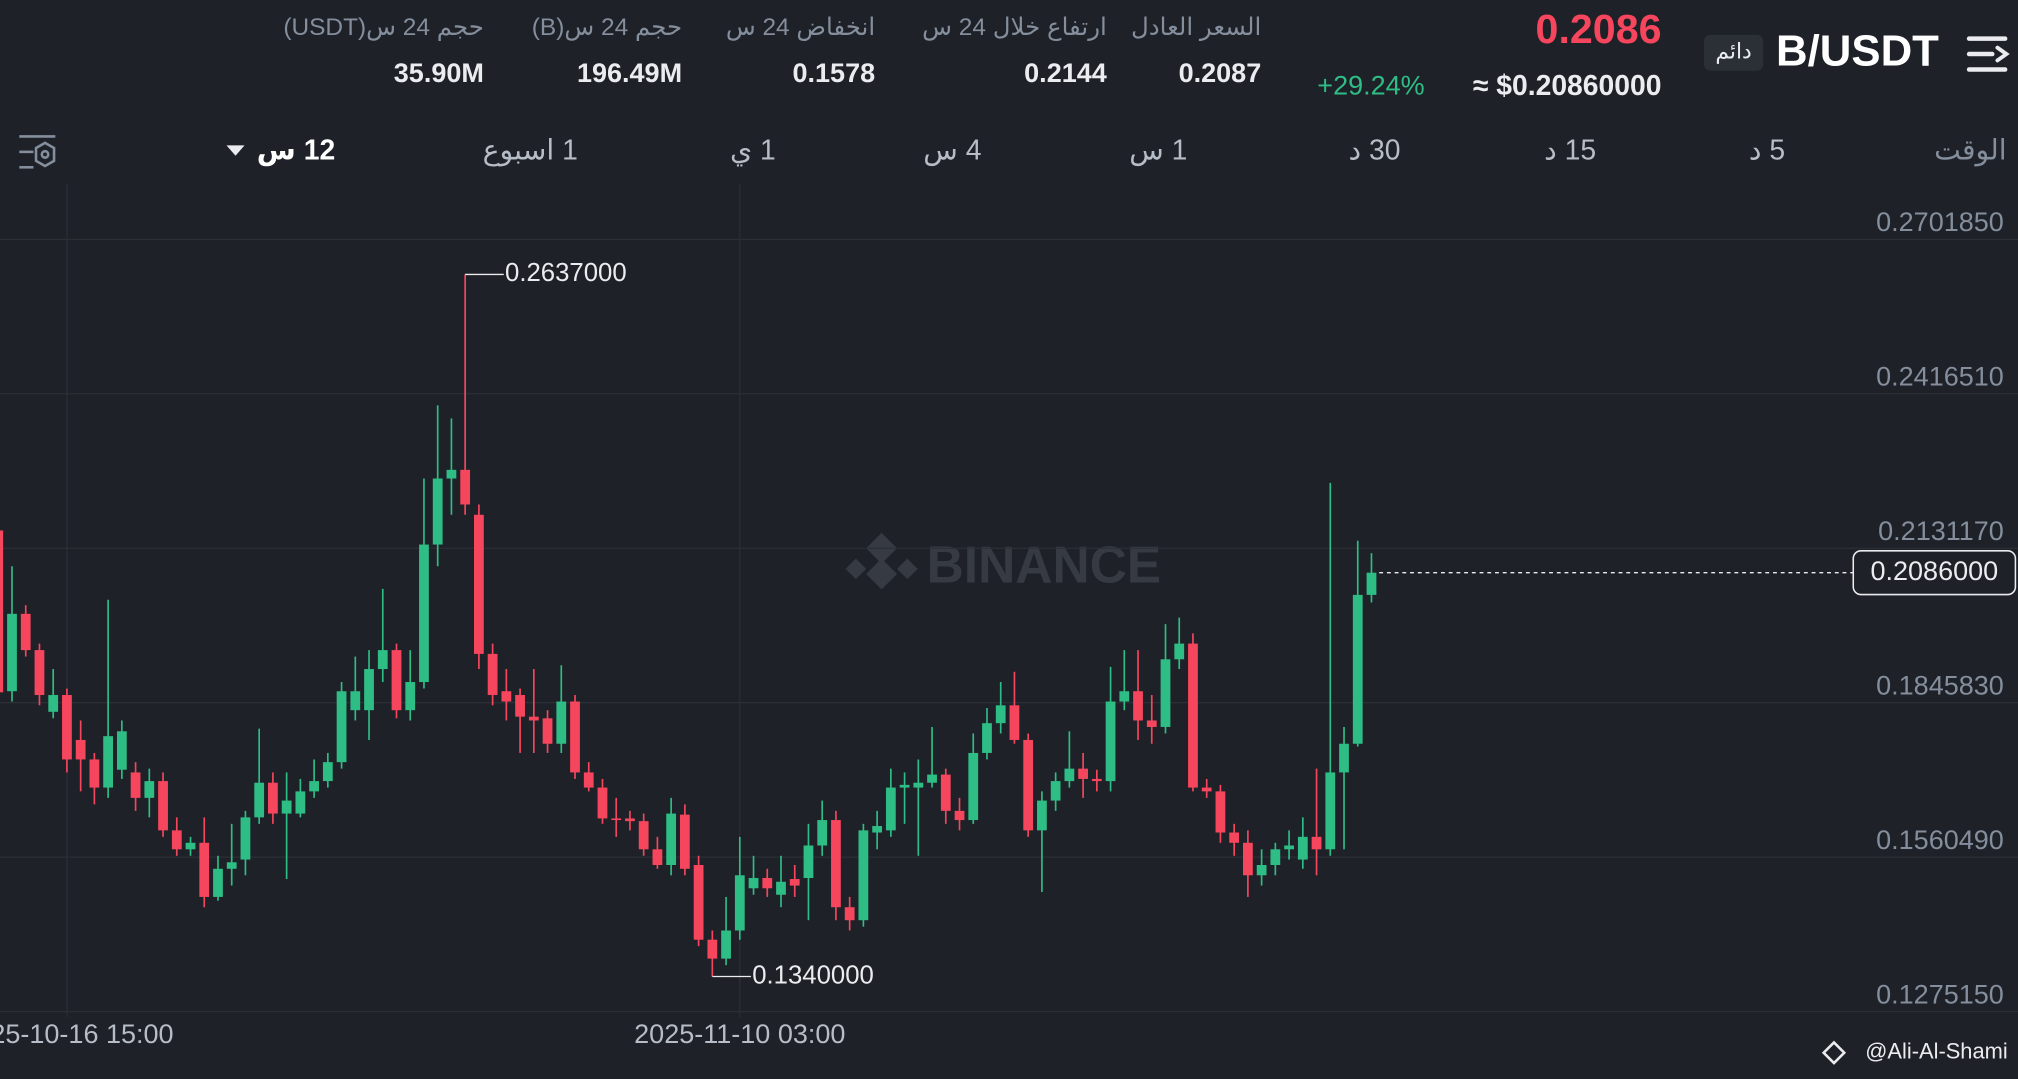  What do you see at coordinates (834, 73) in the screenshot?
I see `stat-value: 0.1578` at bounding box center [834, 73].